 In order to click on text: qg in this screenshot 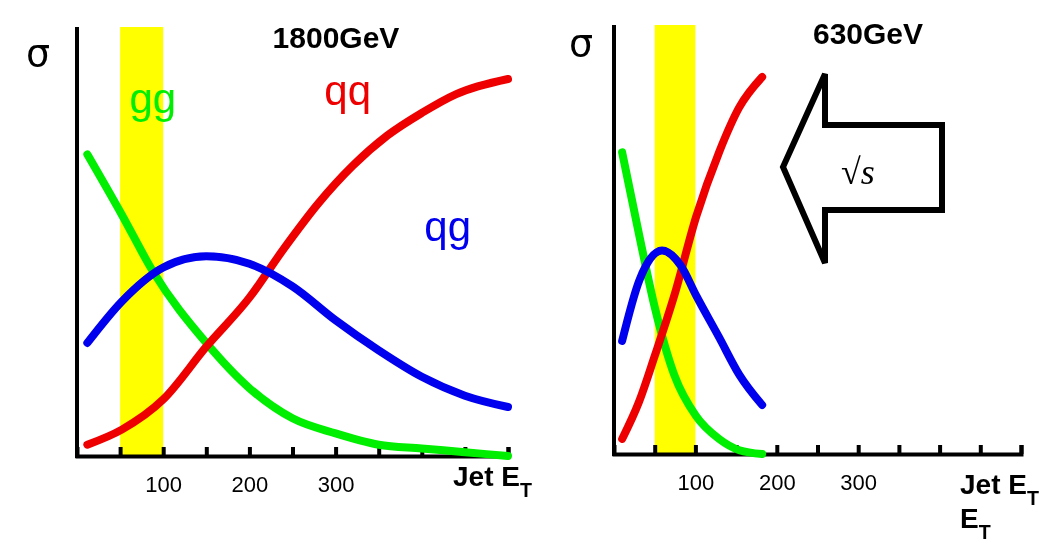, I will do `click(448, 226)`.